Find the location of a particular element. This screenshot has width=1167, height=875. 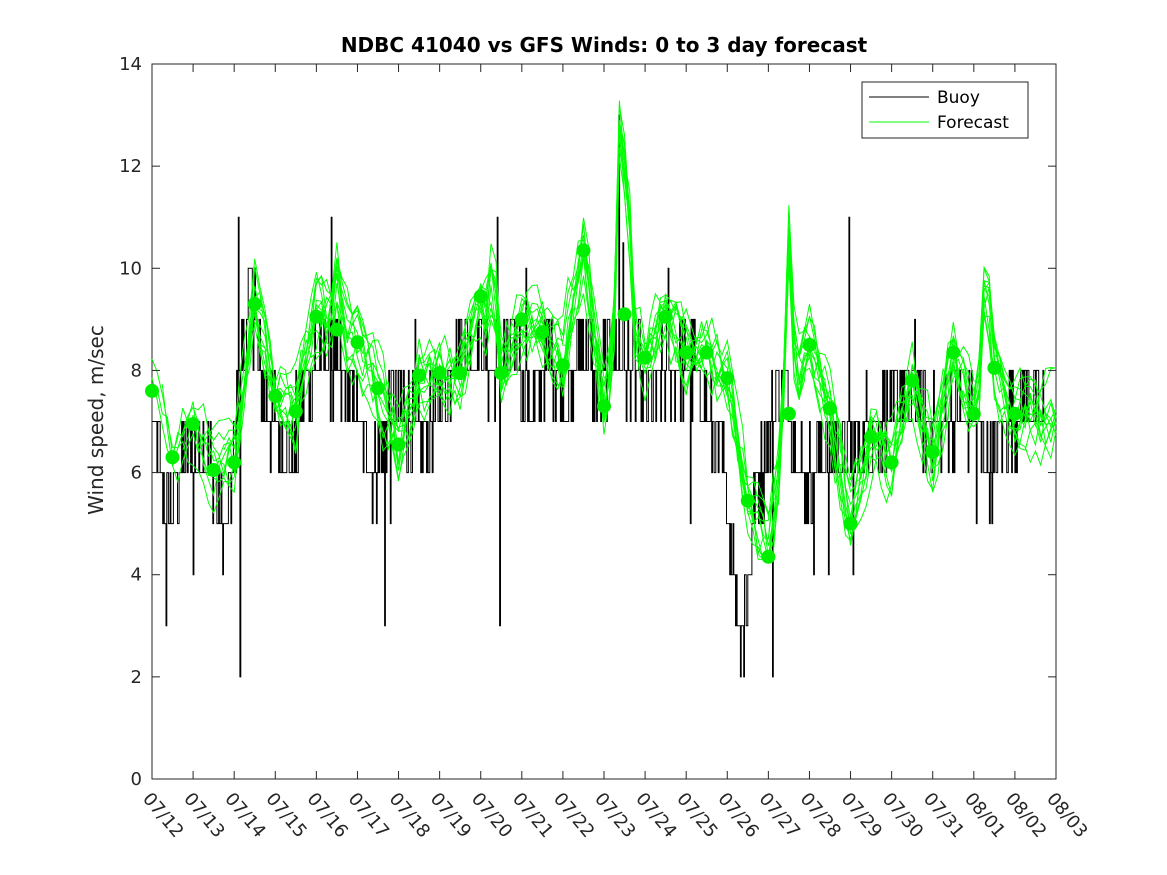

y-tick-label: 0 is located at coordinates (136, 779).